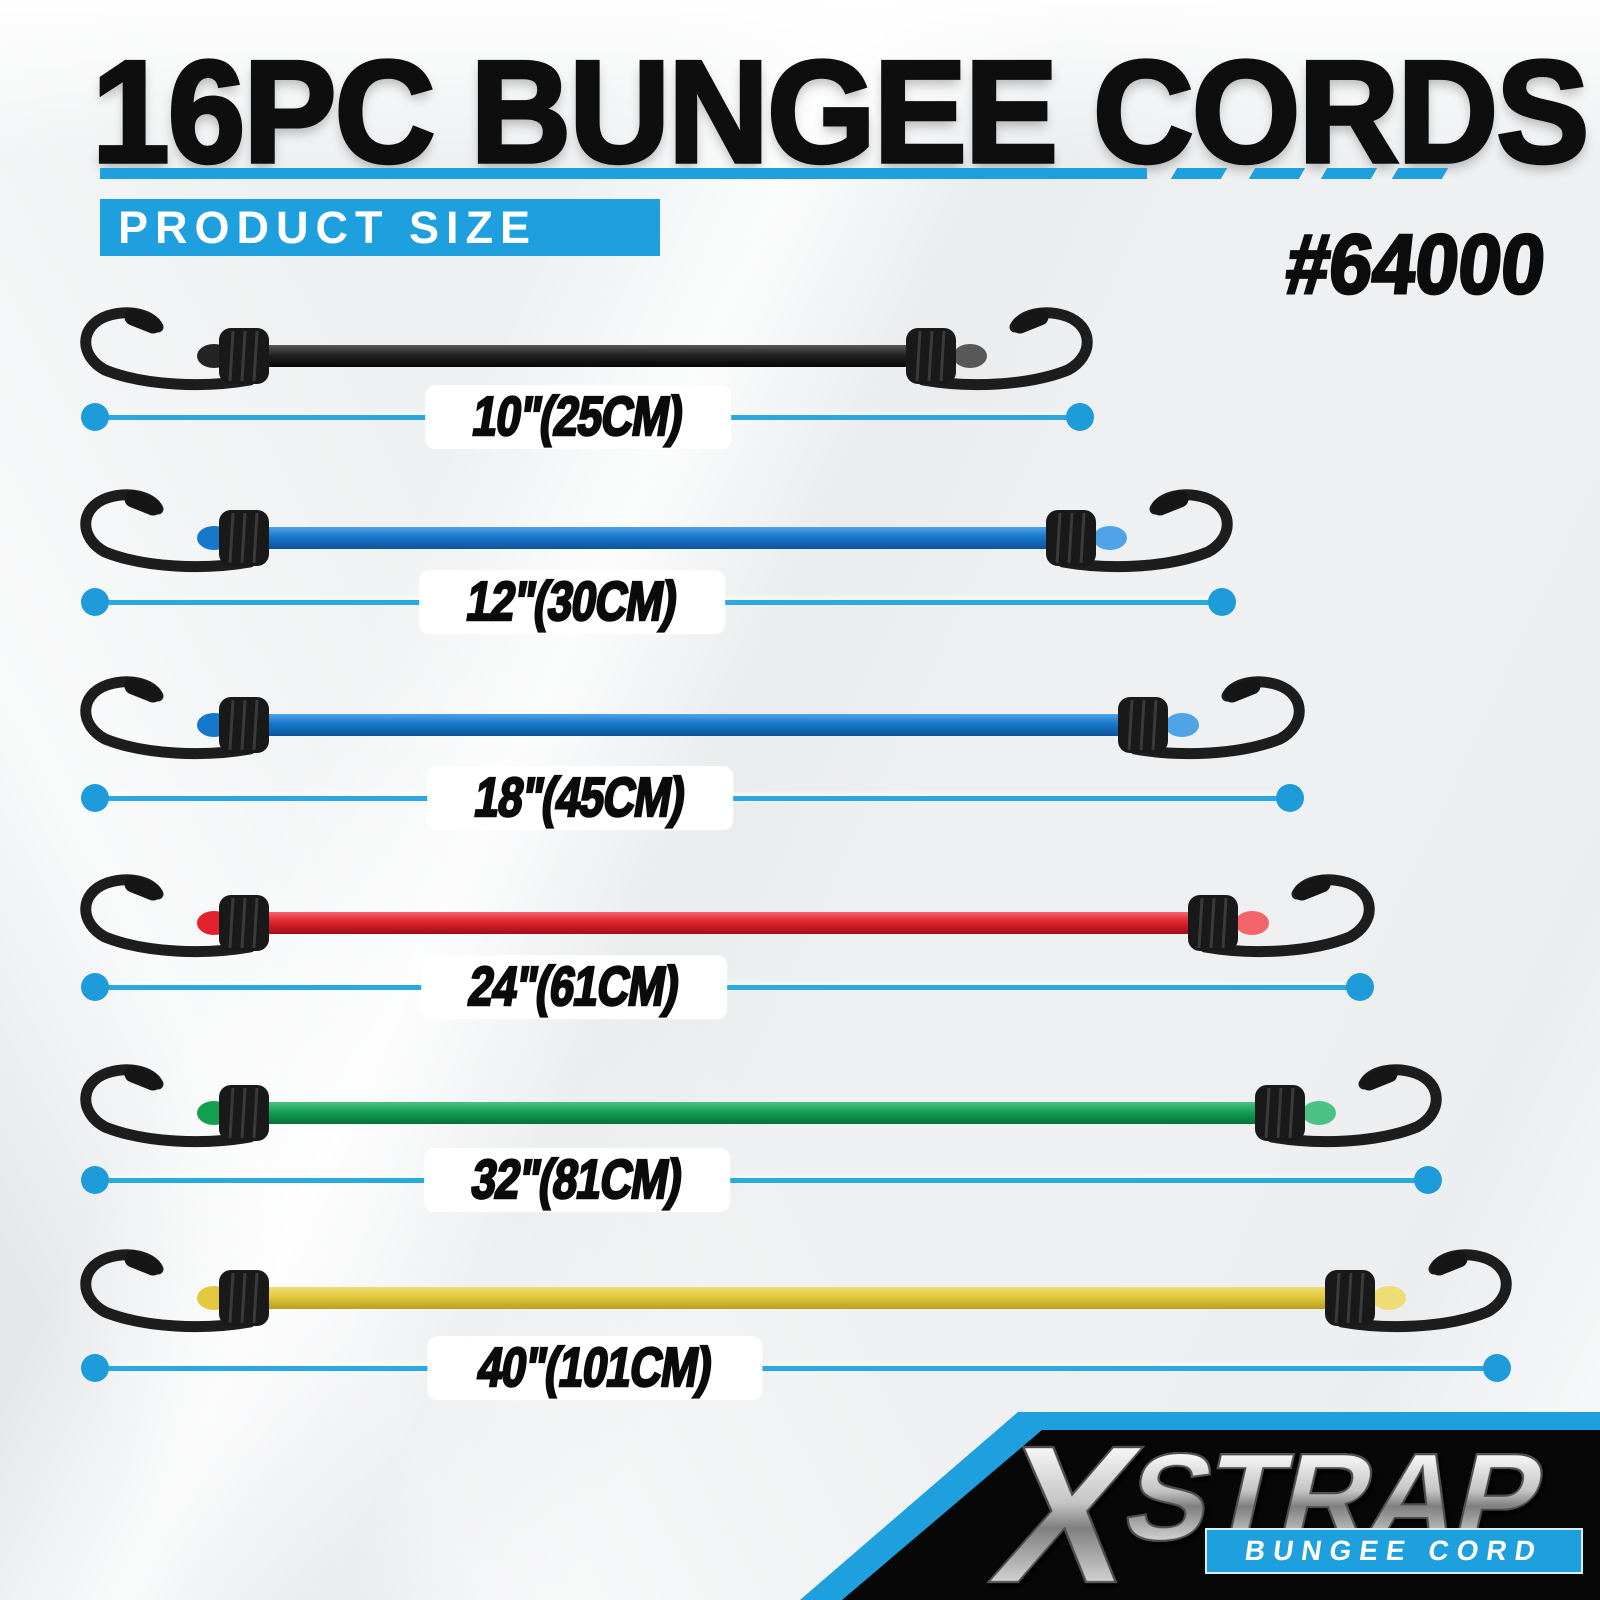  I want to click on bungee-cord-blue-18in, so click(692, 718).